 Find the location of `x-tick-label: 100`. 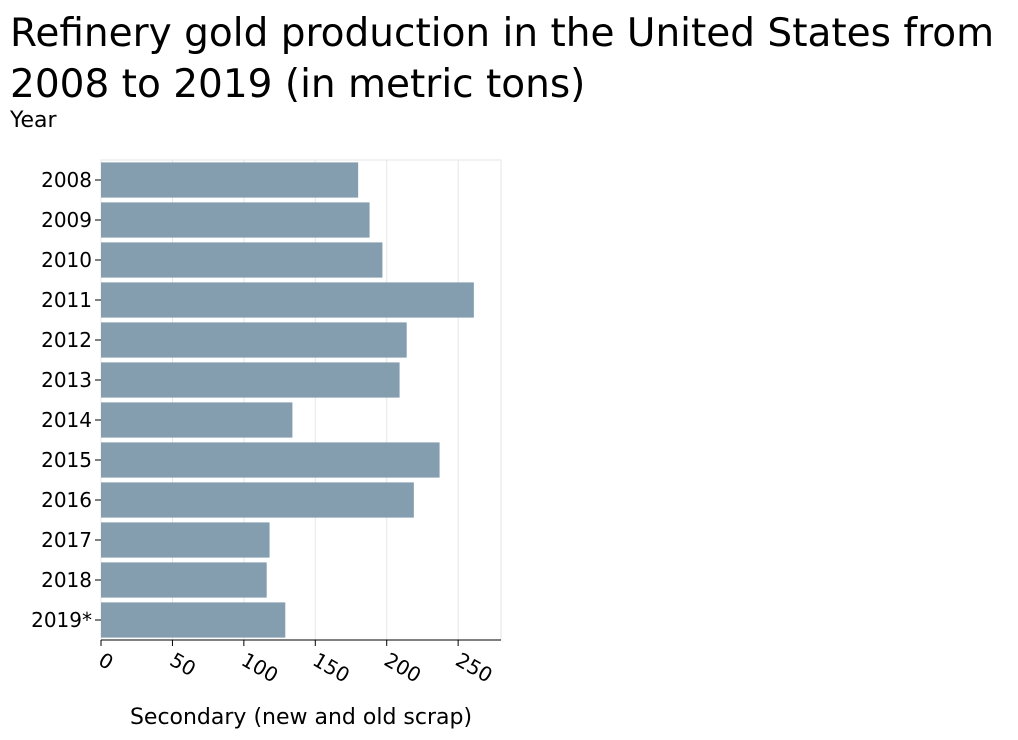

x-tick-label: 100 is located at coordinates (259, 668).